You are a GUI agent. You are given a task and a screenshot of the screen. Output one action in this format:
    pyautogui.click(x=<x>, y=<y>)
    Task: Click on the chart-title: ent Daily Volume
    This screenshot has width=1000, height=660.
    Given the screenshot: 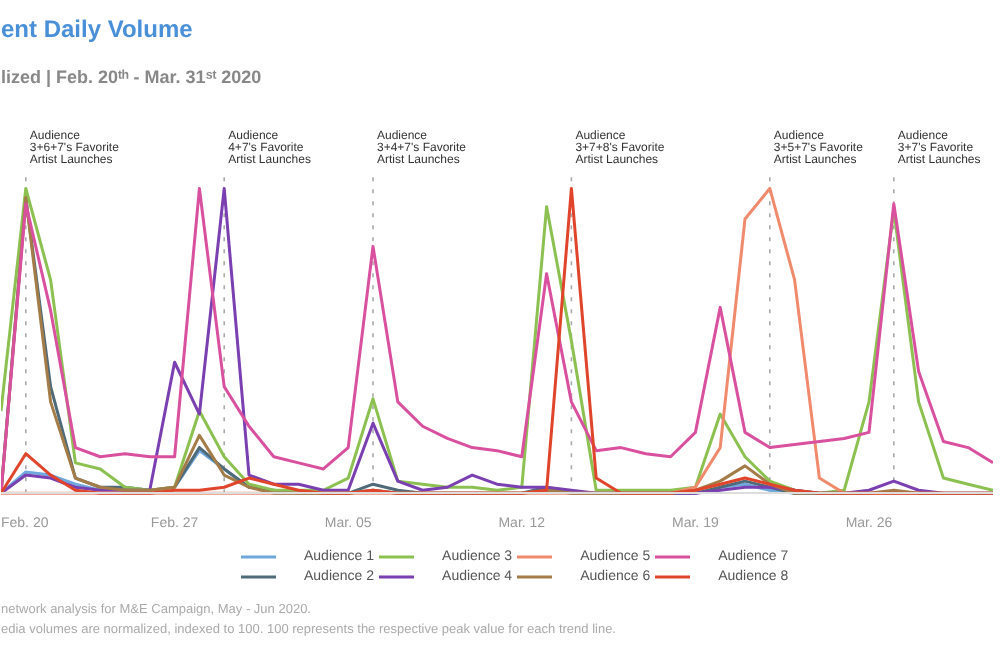 What is the action you would take?
    pyautogui.click(x=97, y=29)
    